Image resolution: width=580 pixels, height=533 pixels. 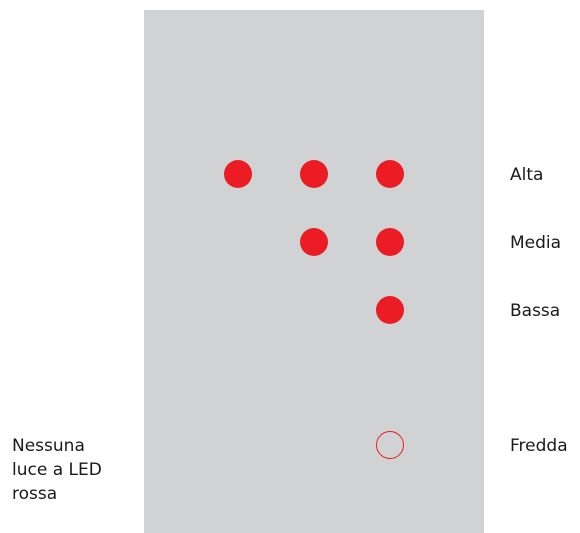 What do you see at coordinates (539, 446) in the screenshot?
I see `level-label-fredda: Fredda` at bounding box center [539, 446].